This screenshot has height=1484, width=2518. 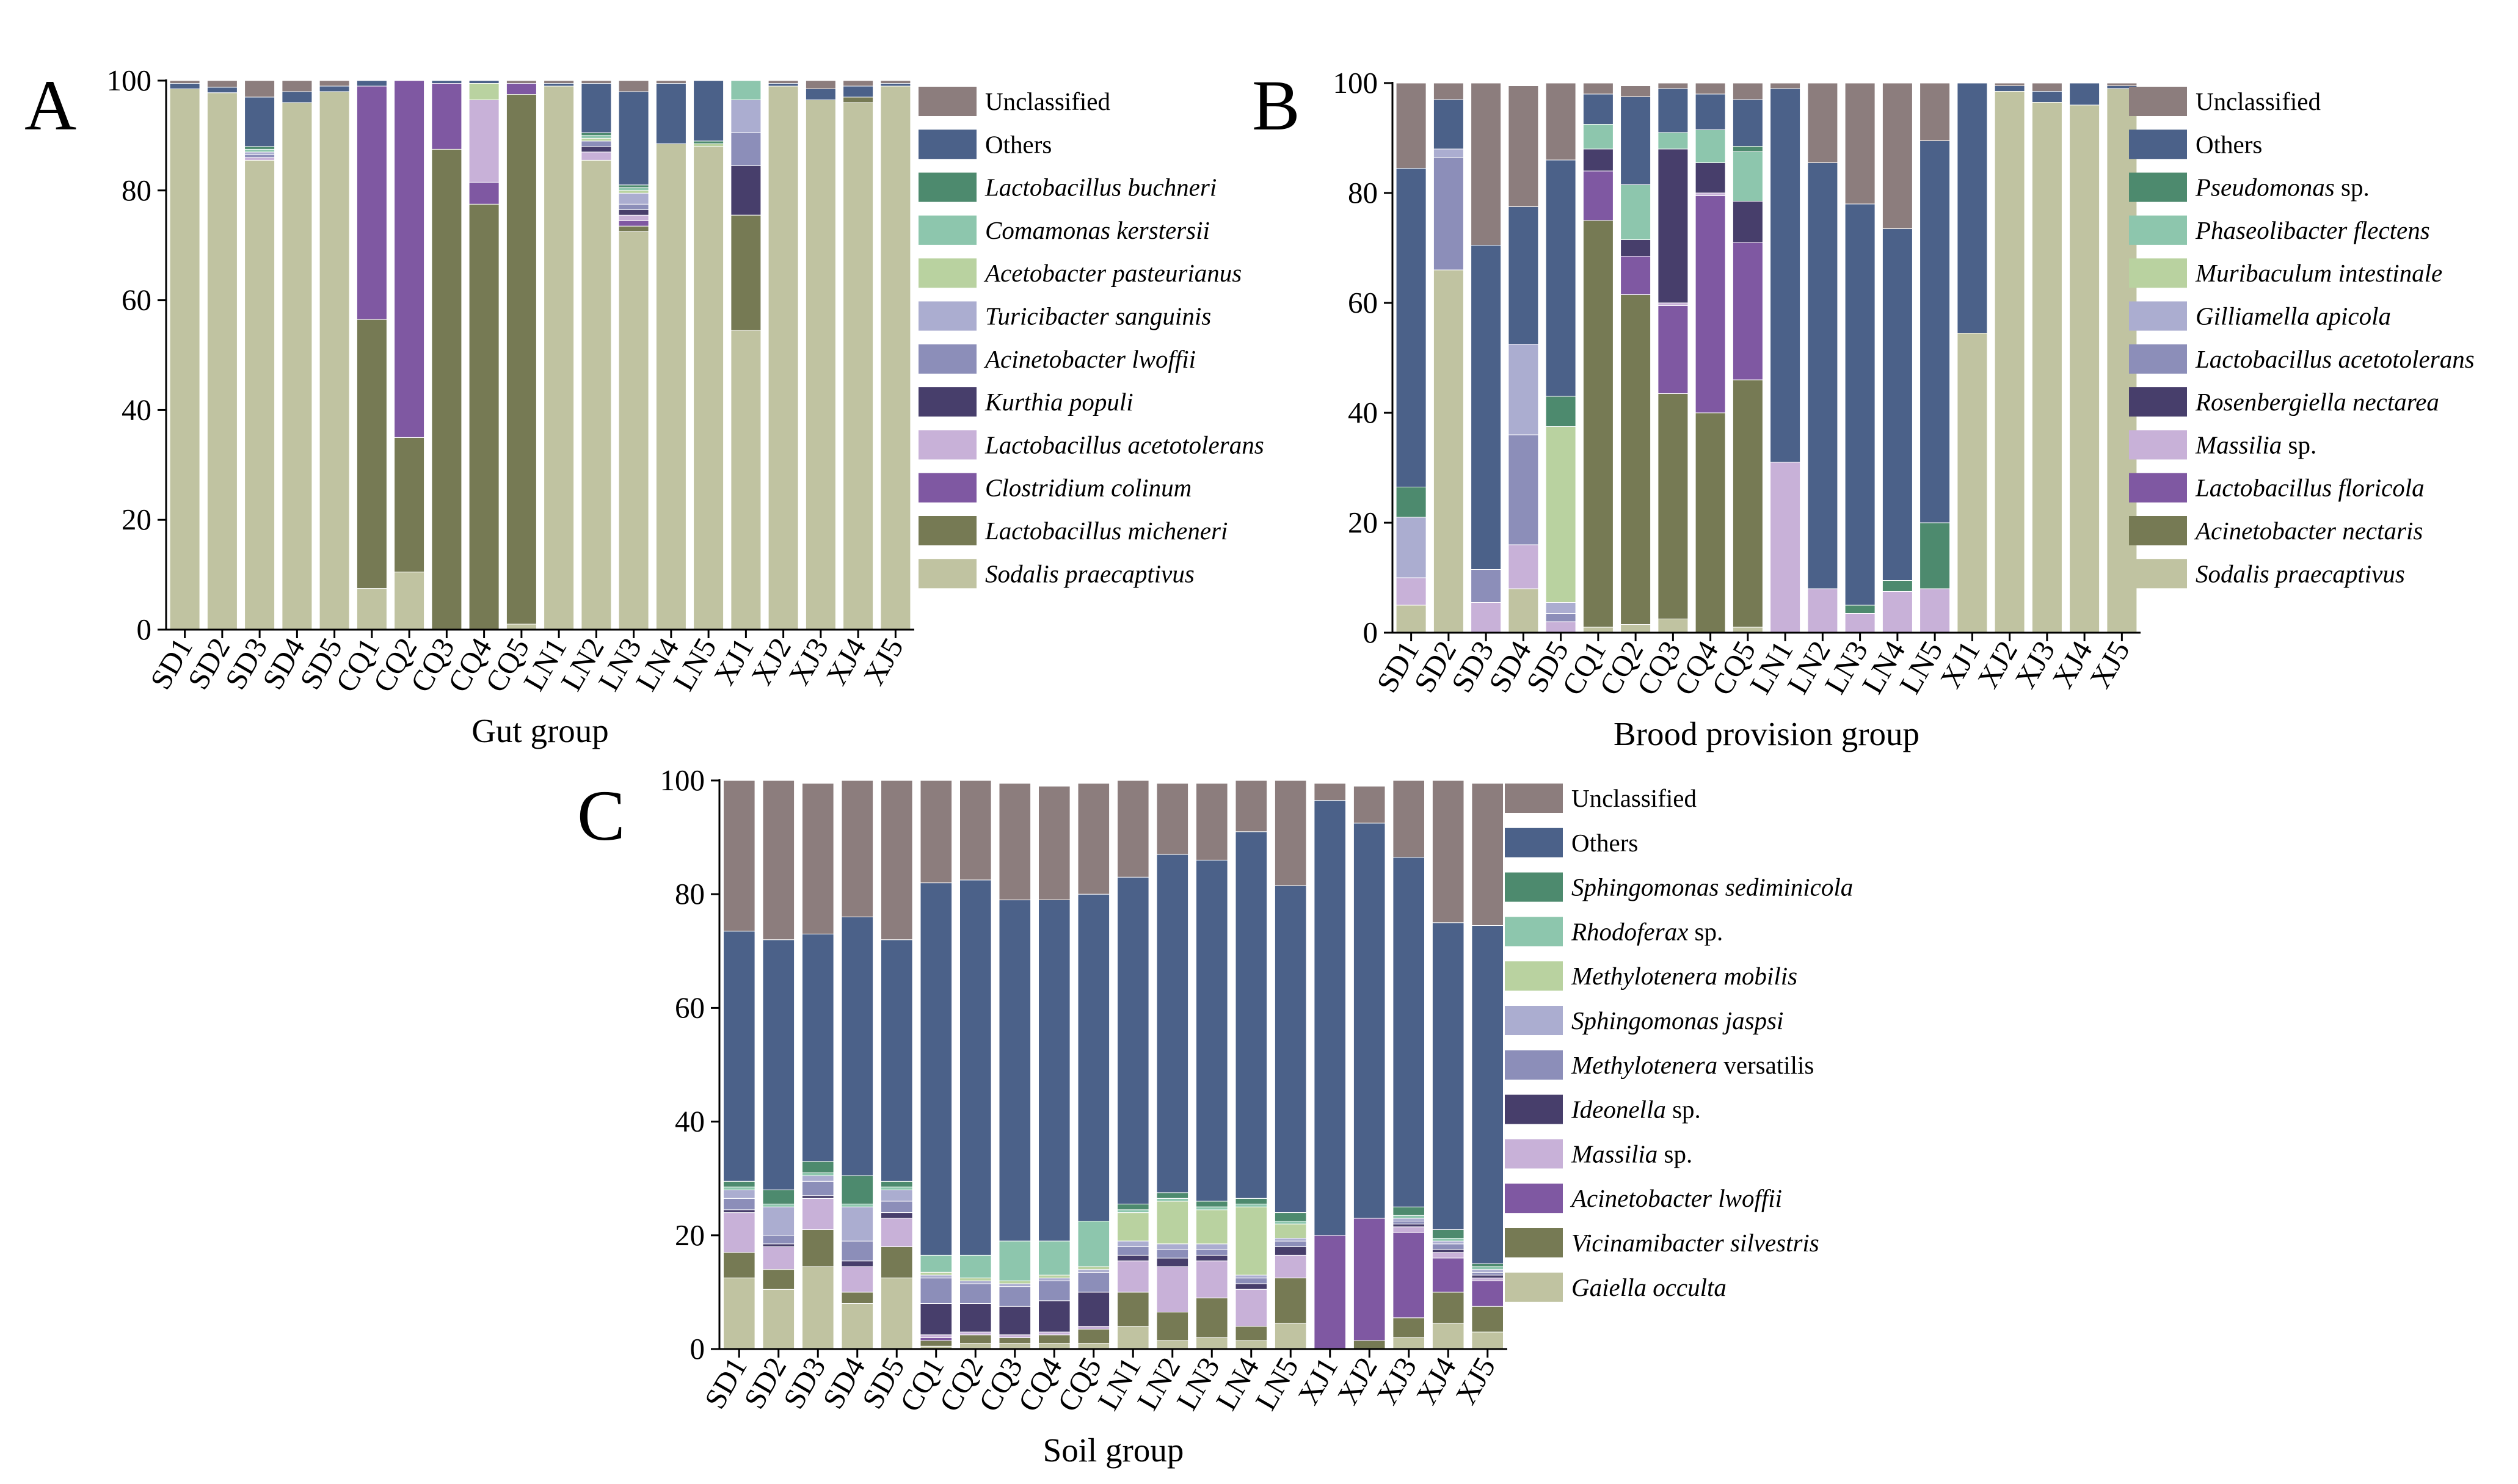 What do you see at coordinates (1408, 1217) in the screenshot?
I see `bar-segment-c-xj3-rhodoferax-sp` at bounding box center [1408, 1217].